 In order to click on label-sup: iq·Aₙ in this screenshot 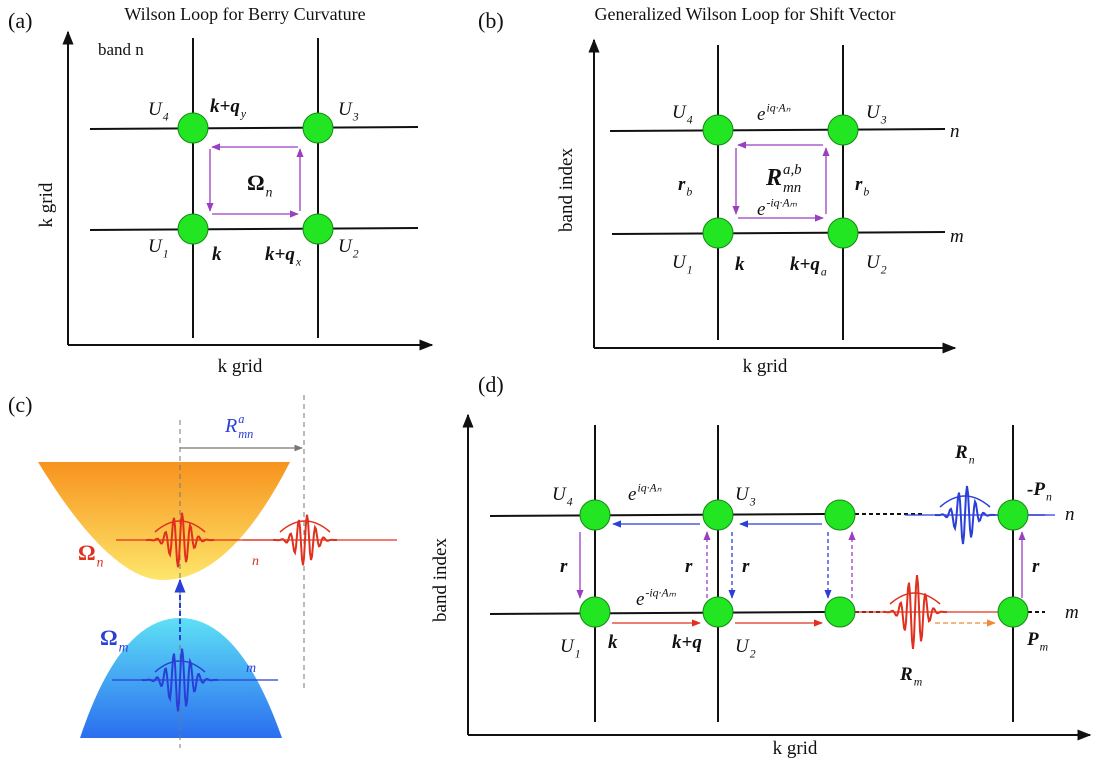, I will do `click(649, 487)`.